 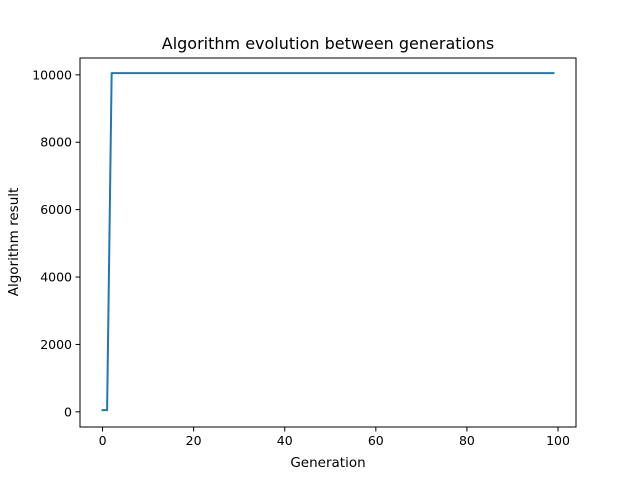 I want to click on x-tick-label: 80, so click(x=467, y=440).